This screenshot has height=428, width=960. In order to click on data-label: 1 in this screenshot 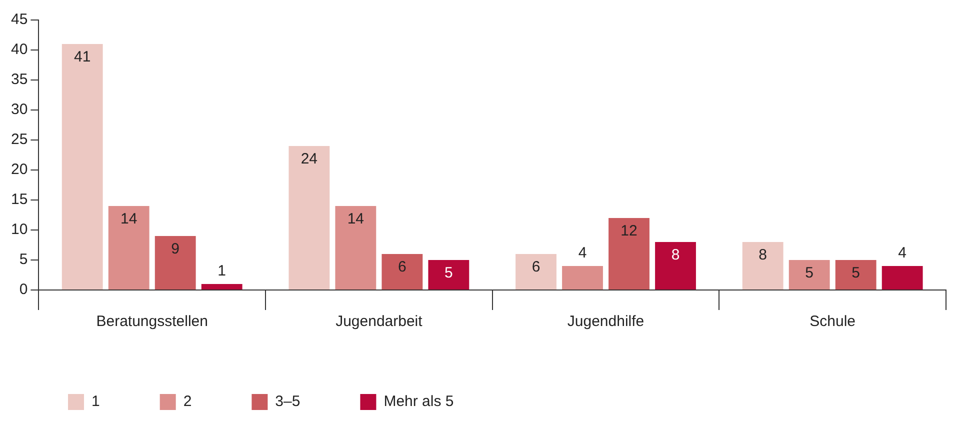, I will do `click(222, 271)`.